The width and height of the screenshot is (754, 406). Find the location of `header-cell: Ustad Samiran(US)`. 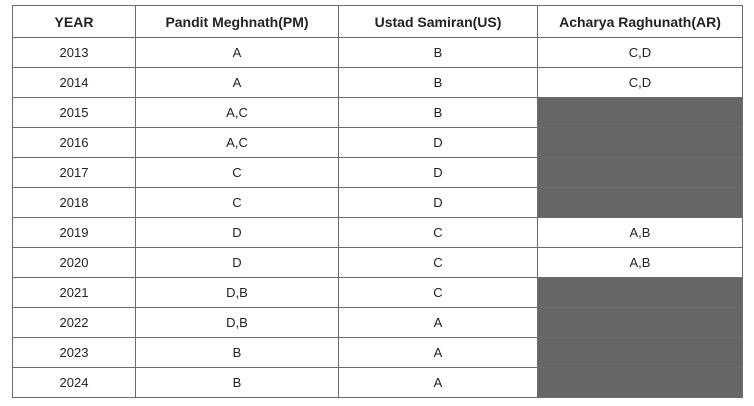

header-cell: Ustad Samiran(US) is located at coordinates (438, 21).